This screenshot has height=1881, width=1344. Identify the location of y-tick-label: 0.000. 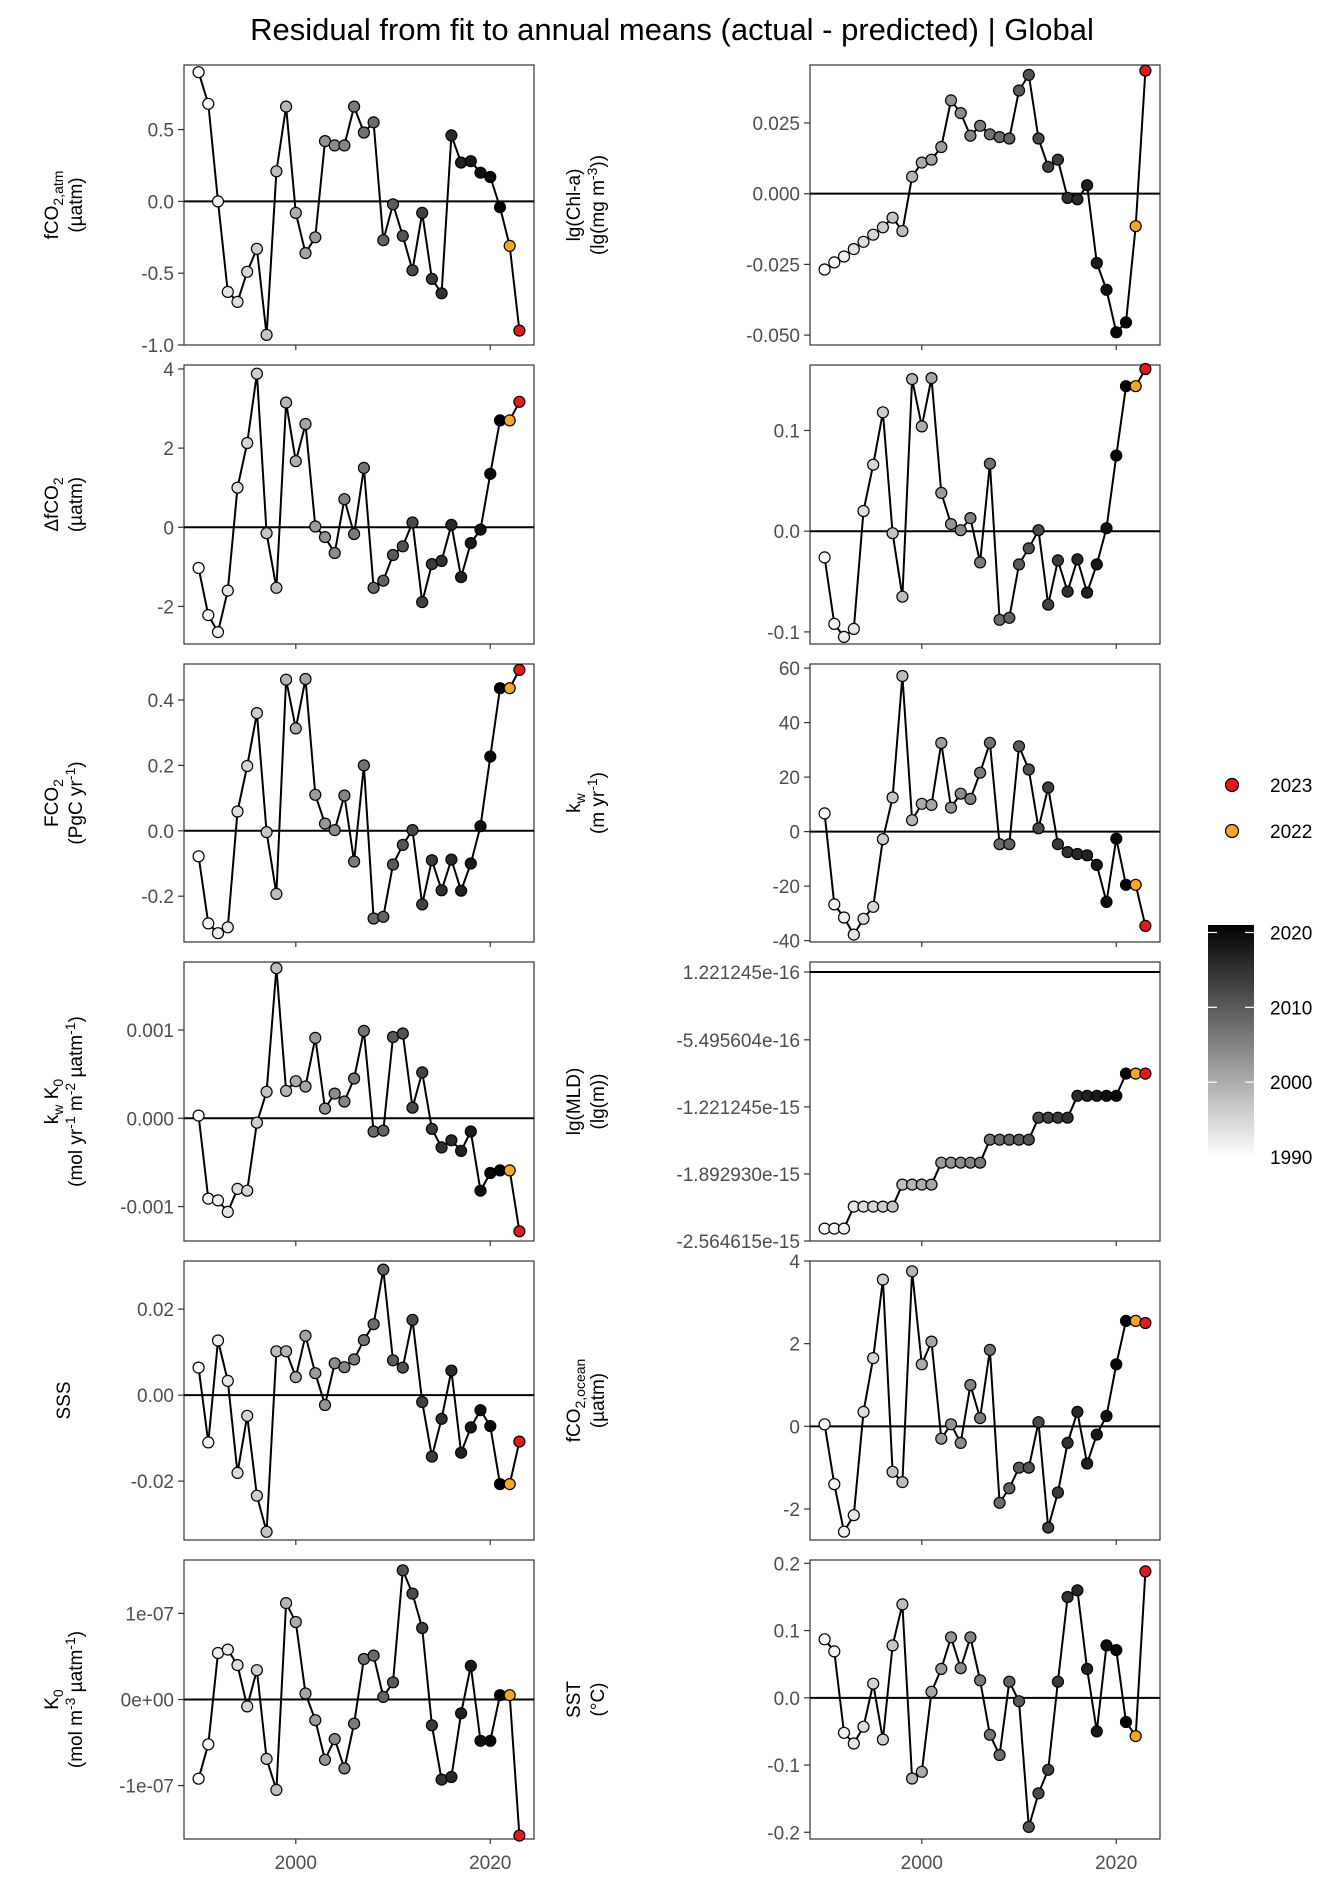
(150, 1119).